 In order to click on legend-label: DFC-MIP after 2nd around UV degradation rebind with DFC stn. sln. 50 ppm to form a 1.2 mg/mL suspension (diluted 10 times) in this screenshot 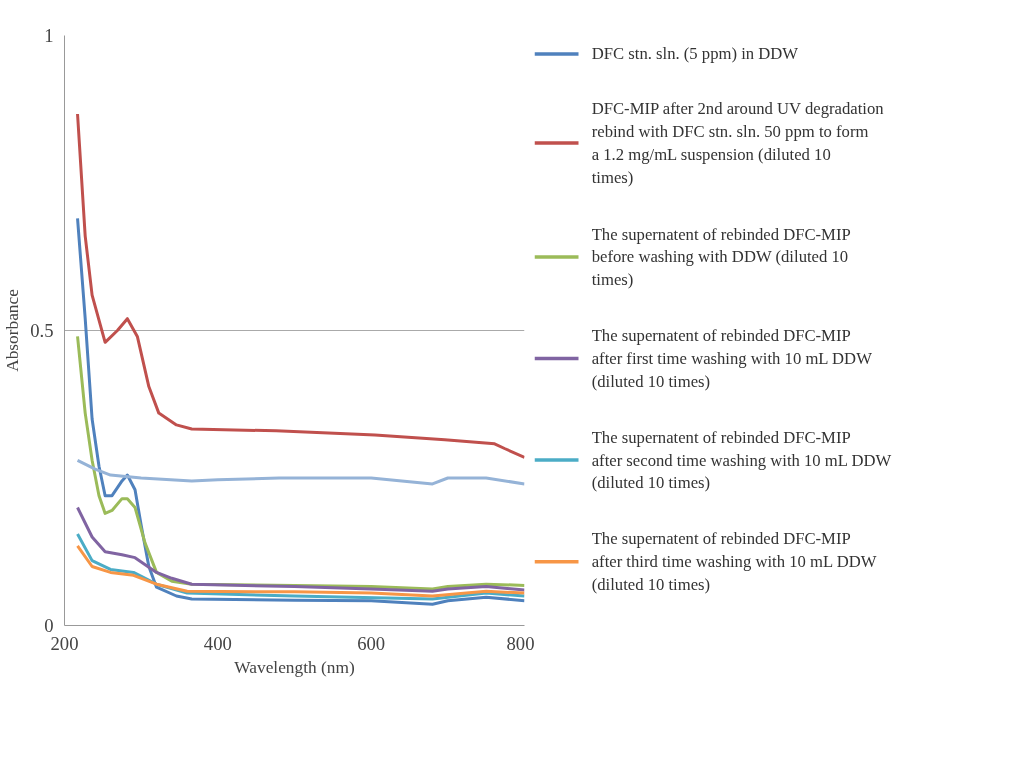, I will do `click(738, 143)`.